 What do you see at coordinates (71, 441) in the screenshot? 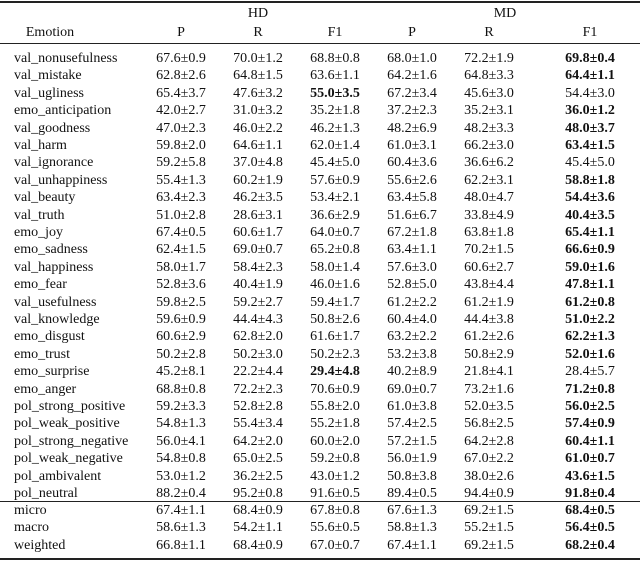
I see `row-label: pol_strong_negative` at bounding box center [71, 441].